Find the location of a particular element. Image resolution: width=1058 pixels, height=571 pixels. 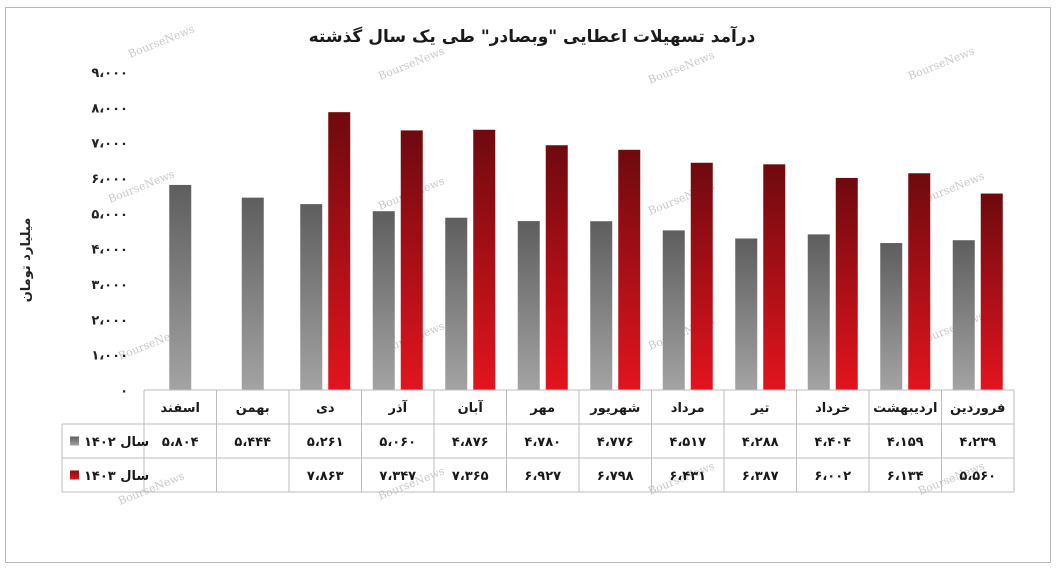

data-label: ۵،۸۰۴ is located at coordinates (180, 442).